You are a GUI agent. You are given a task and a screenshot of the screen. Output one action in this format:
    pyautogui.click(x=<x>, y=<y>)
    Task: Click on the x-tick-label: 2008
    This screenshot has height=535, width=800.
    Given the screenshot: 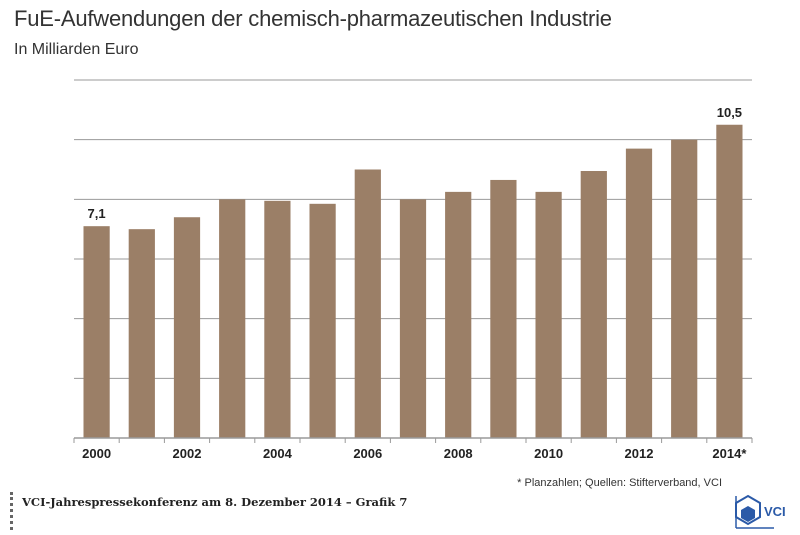 What is the action you would take?
    pyautogui.click(x=458, y=453)
    